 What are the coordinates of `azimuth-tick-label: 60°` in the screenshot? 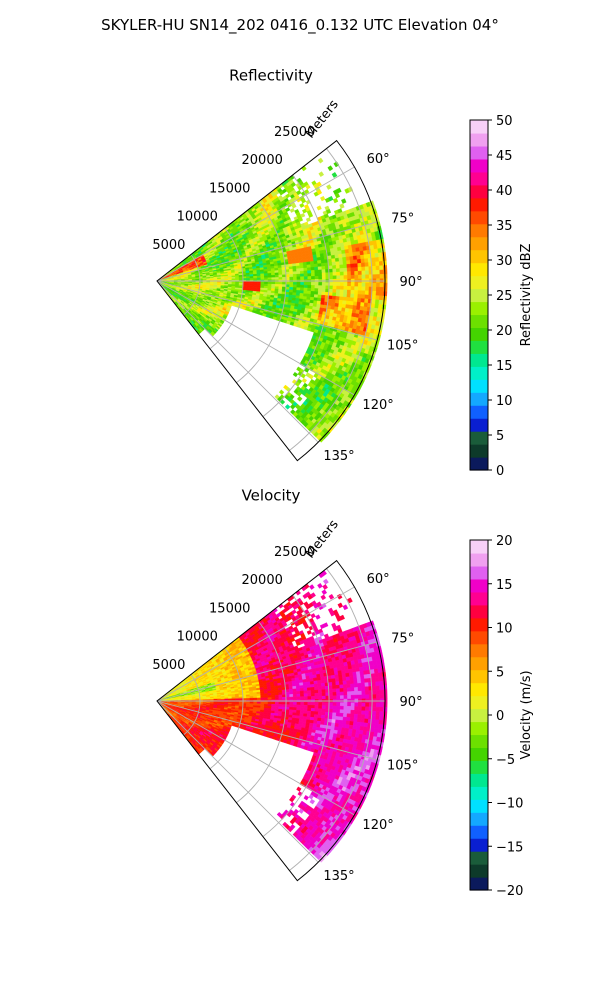 It's located at (378, 159).